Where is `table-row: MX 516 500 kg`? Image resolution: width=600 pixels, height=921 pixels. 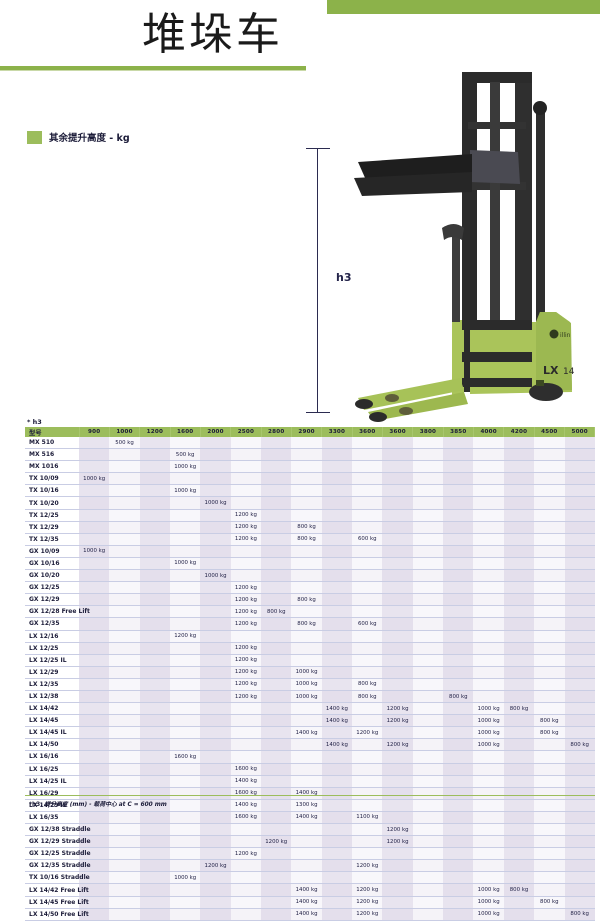
table-row: MX 516 500 kg is located at coordinates (310, 455).